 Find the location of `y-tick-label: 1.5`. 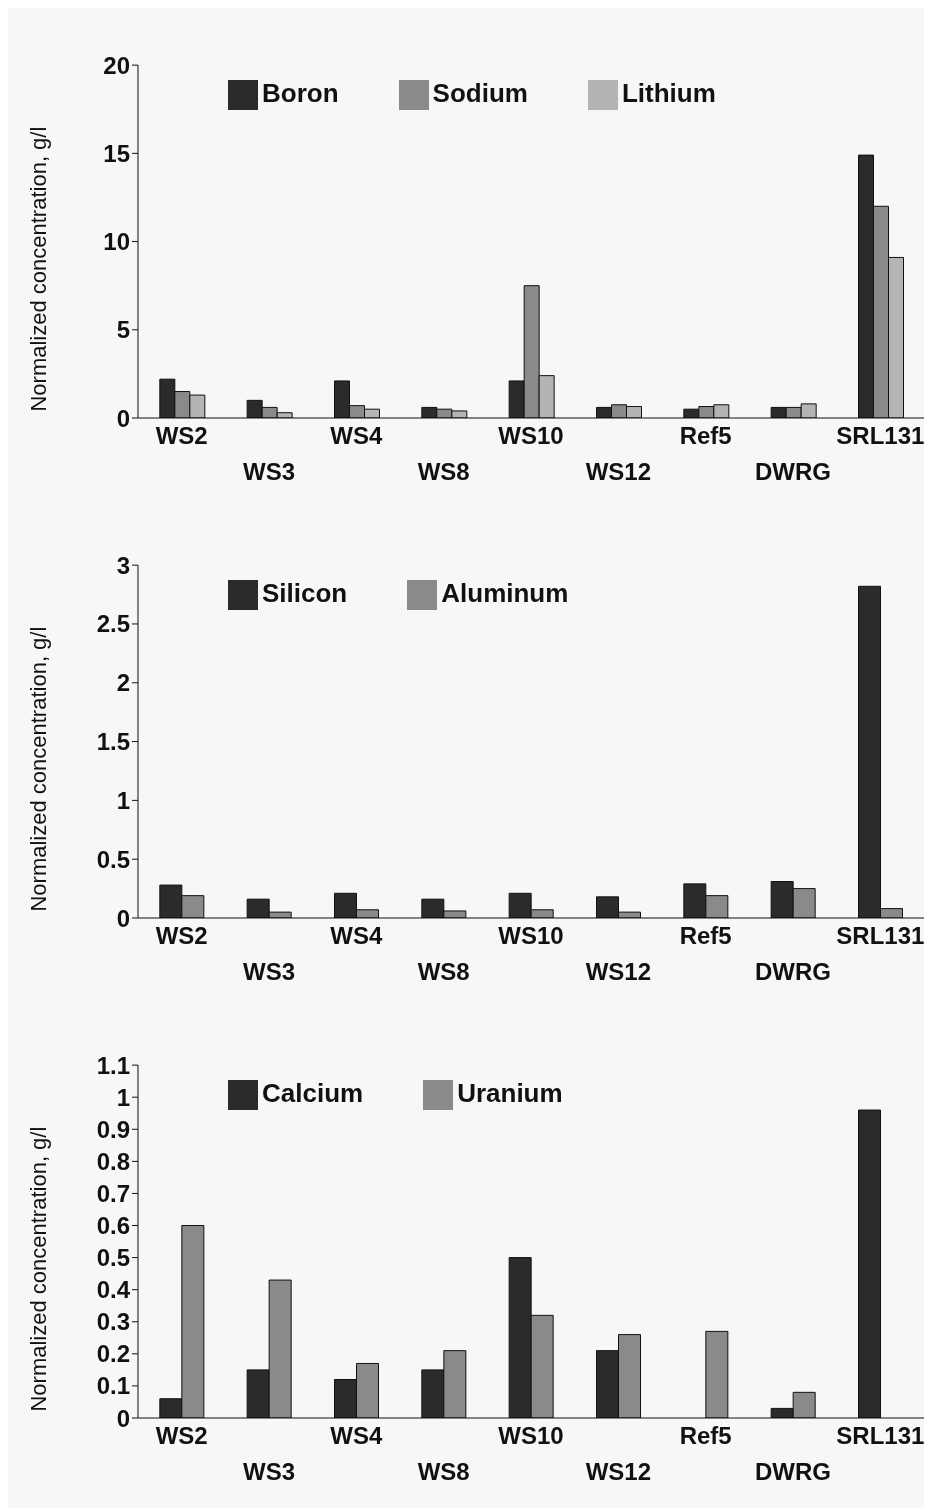

y-tick-label: 1.5 is located at coordinates (113, 742).